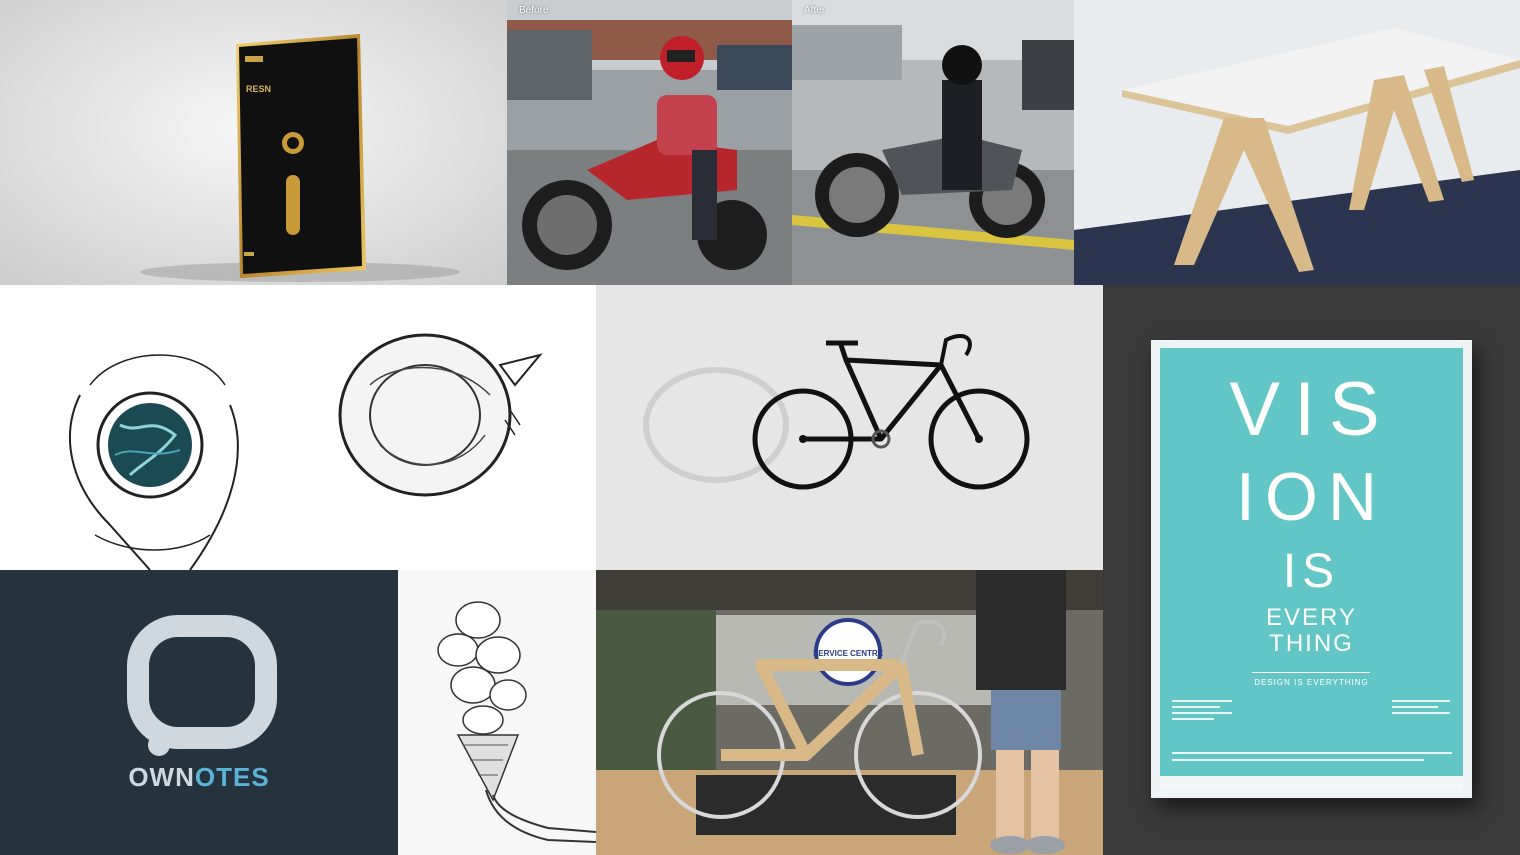 The image size is (1520, 855). I want to click on curled-fox-sketch-image, so click(448, 427).